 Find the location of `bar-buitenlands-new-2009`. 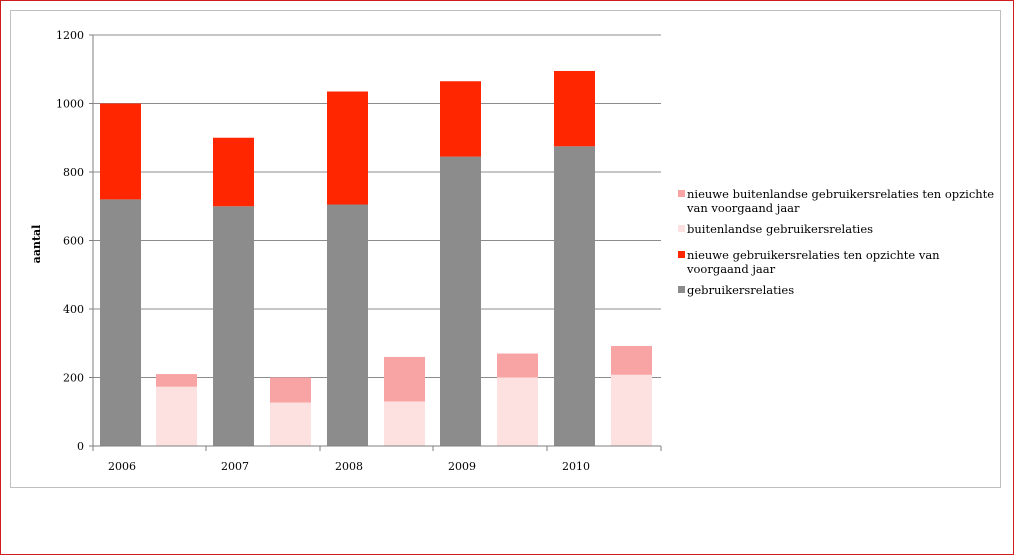

bar-buitenlands-new-2009 is located at coordinates (517, 365).